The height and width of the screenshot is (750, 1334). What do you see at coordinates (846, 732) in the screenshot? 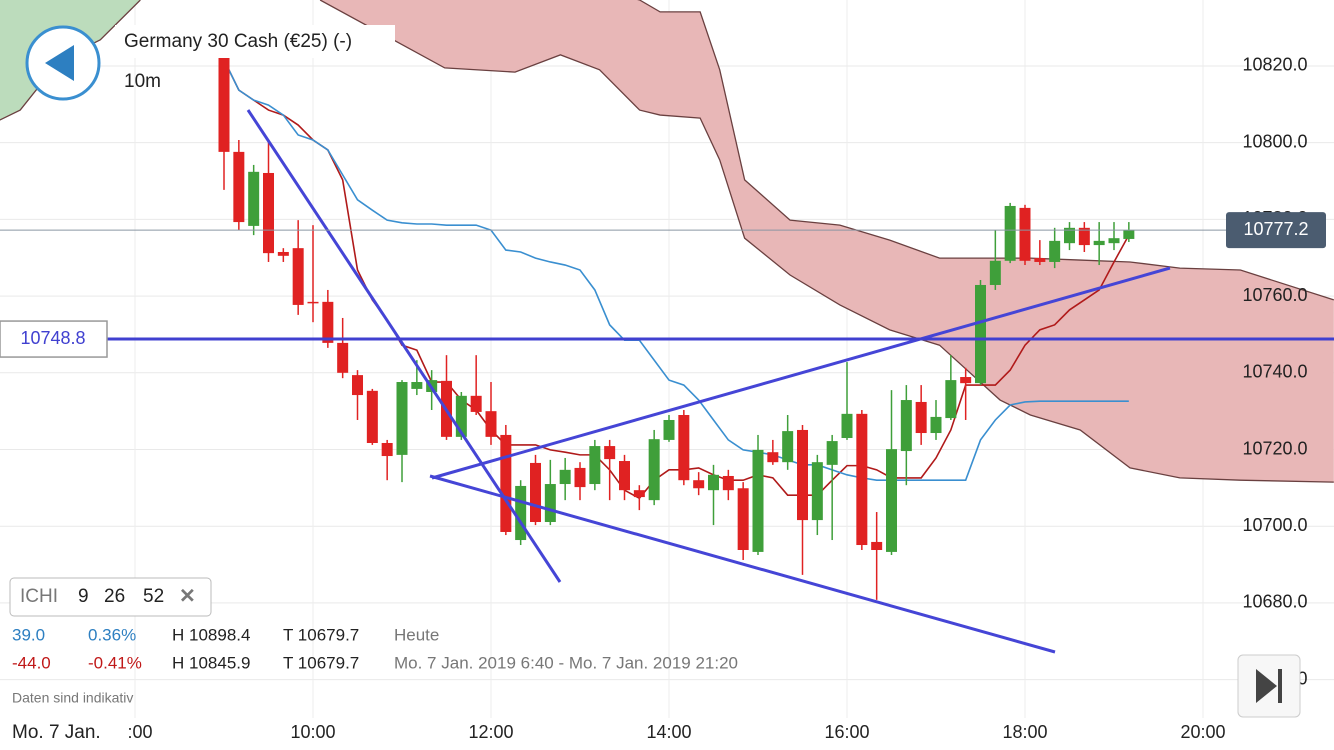
I see `x-tick-label: 16:00` at bounding box center [846, 732].